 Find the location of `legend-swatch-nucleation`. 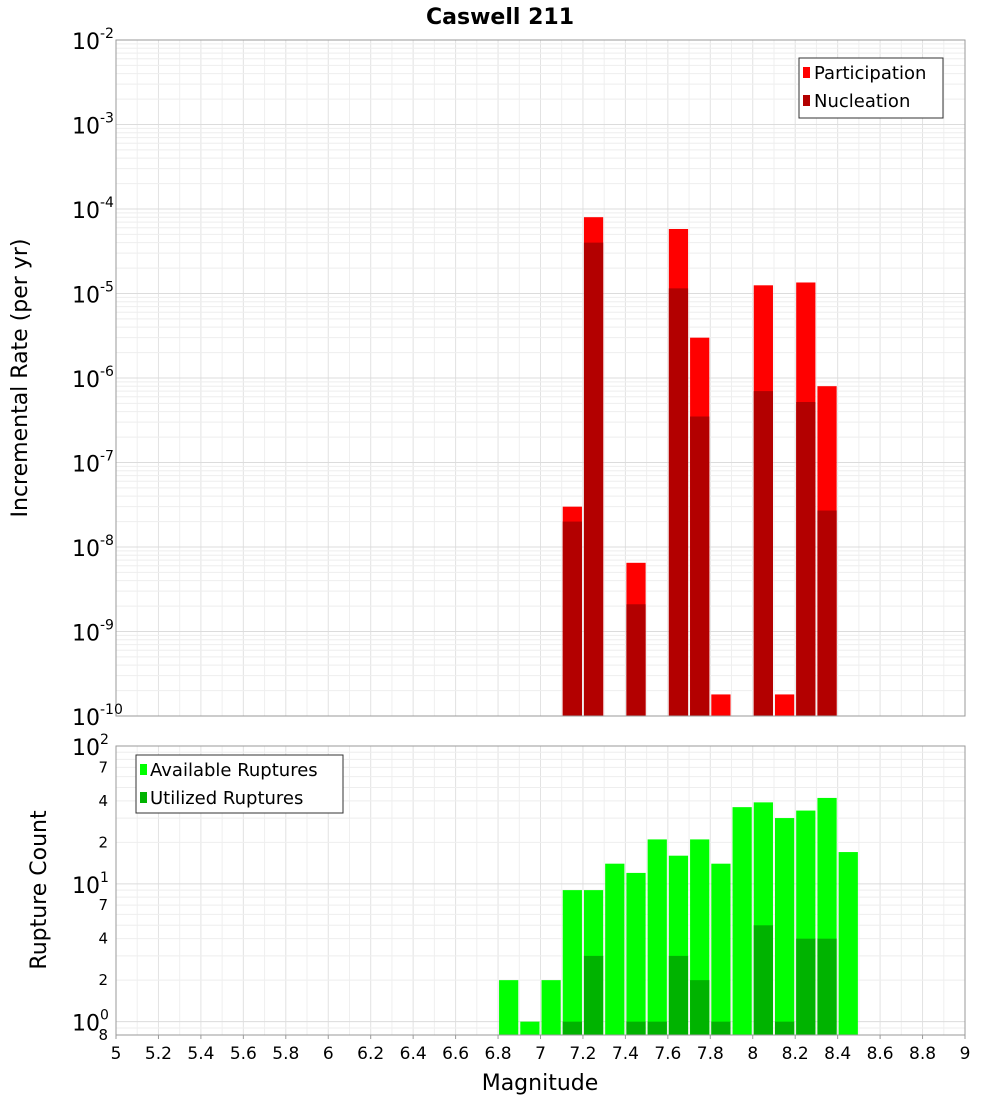

legend-swatch-nucleation is located at coordinates (806, 100).